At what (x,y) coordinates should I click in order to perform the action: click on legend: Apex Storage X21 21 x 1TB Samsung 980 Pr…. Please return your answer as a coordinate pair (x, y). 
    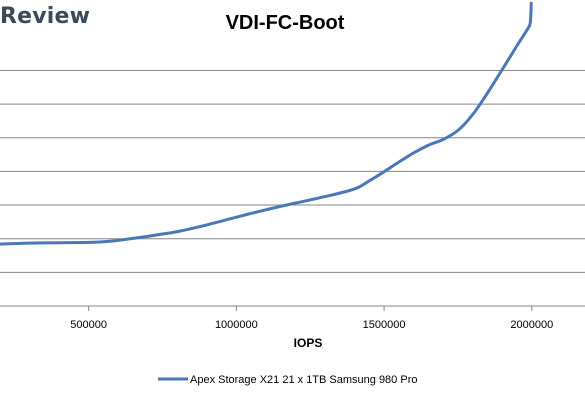
    Looking at the image, I should click on (287, 380).